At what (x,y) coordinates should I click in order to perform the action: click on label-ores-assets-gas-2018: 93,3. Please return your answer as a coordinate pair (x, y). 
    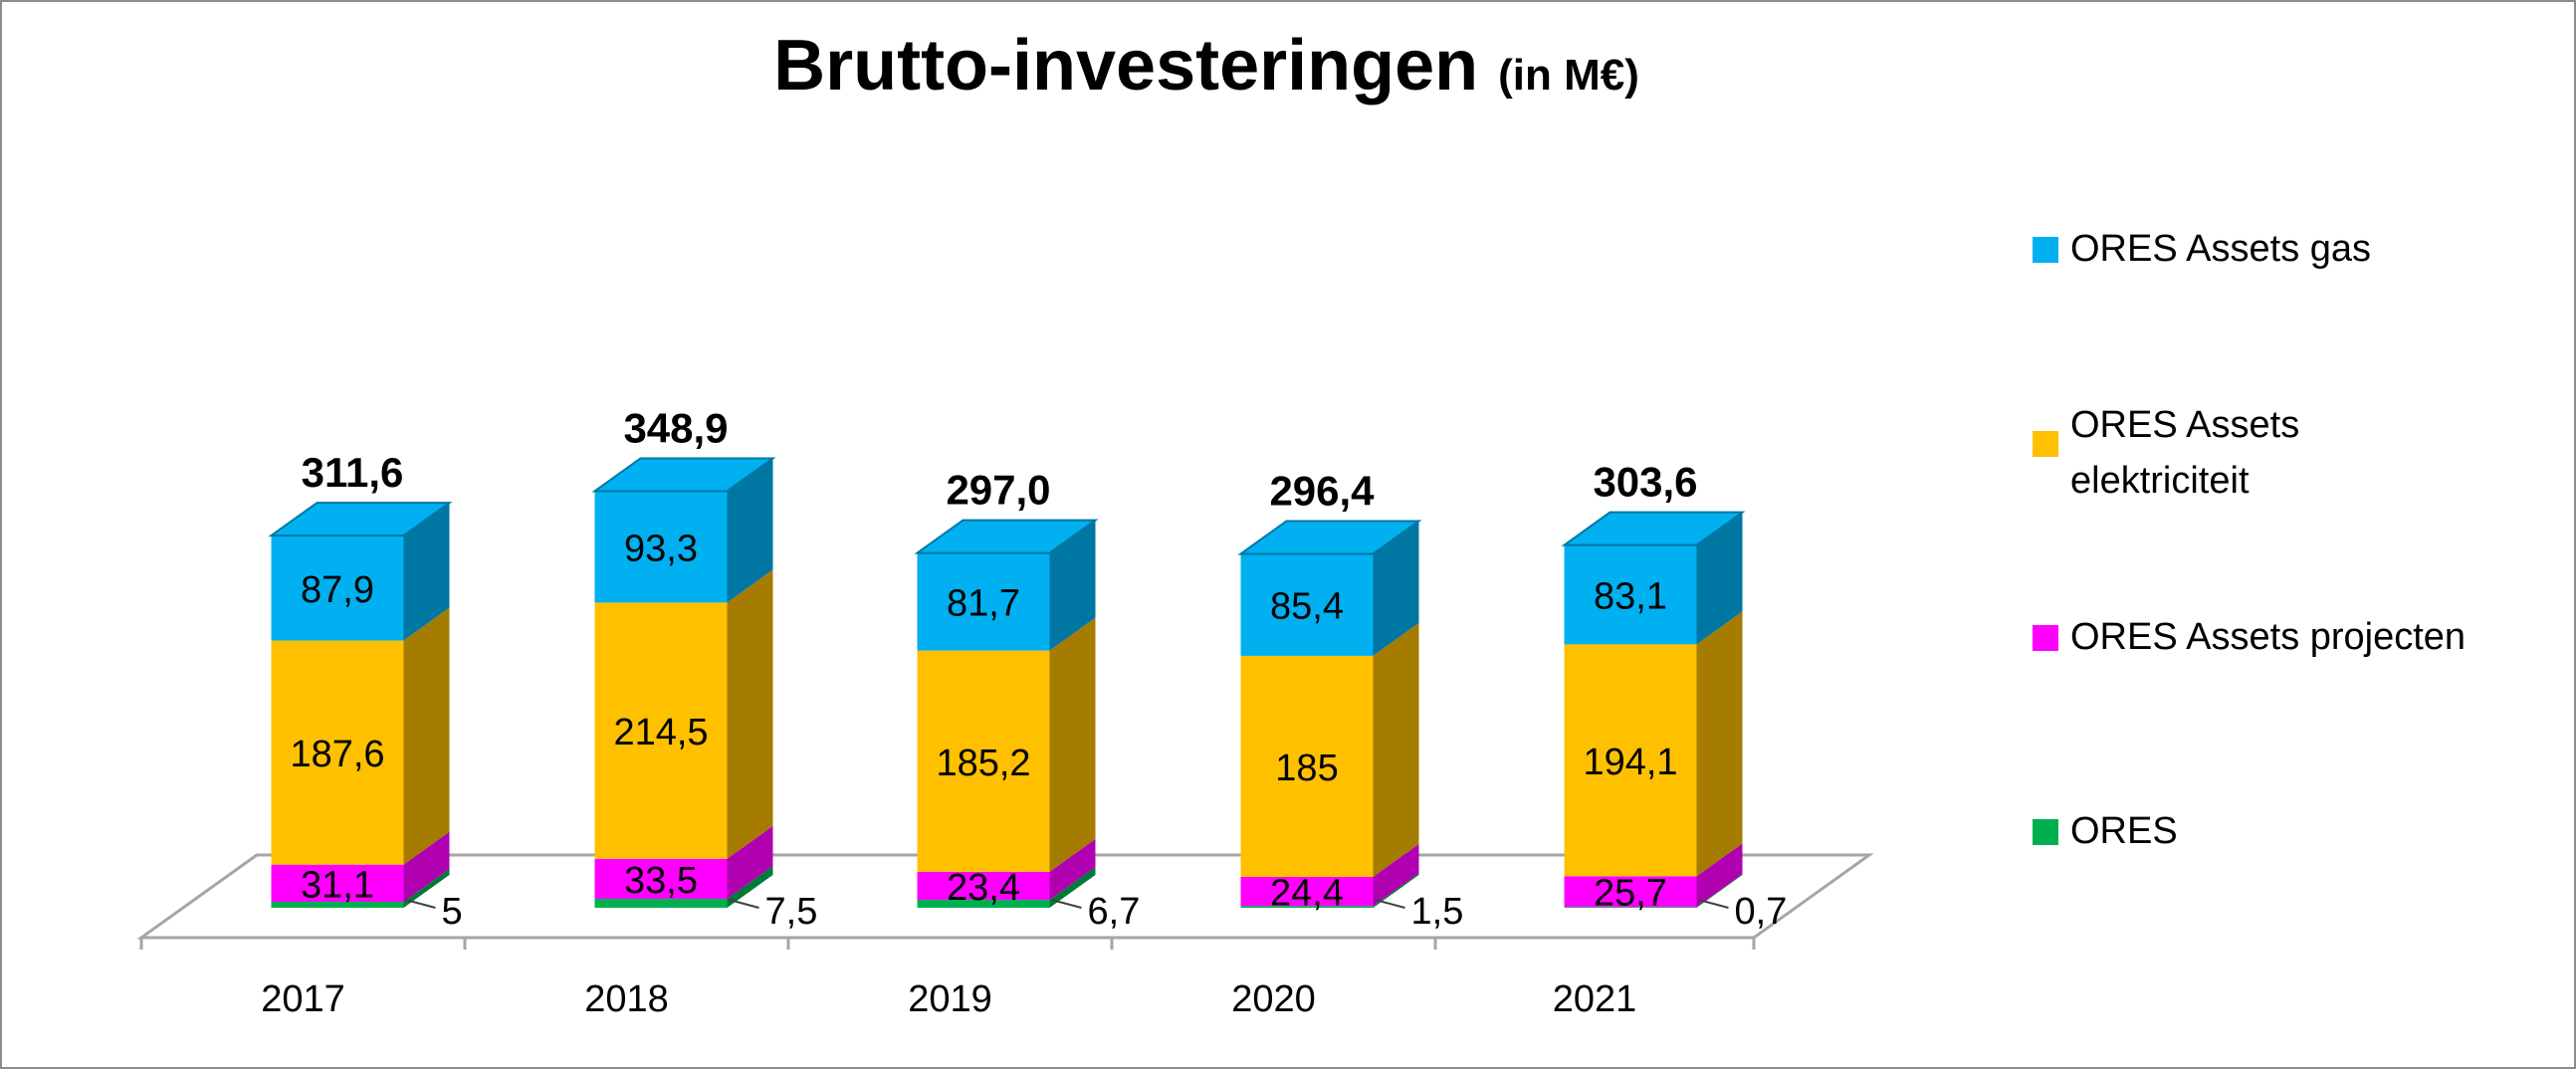
    Looking at the image, I should click on (661, 548).